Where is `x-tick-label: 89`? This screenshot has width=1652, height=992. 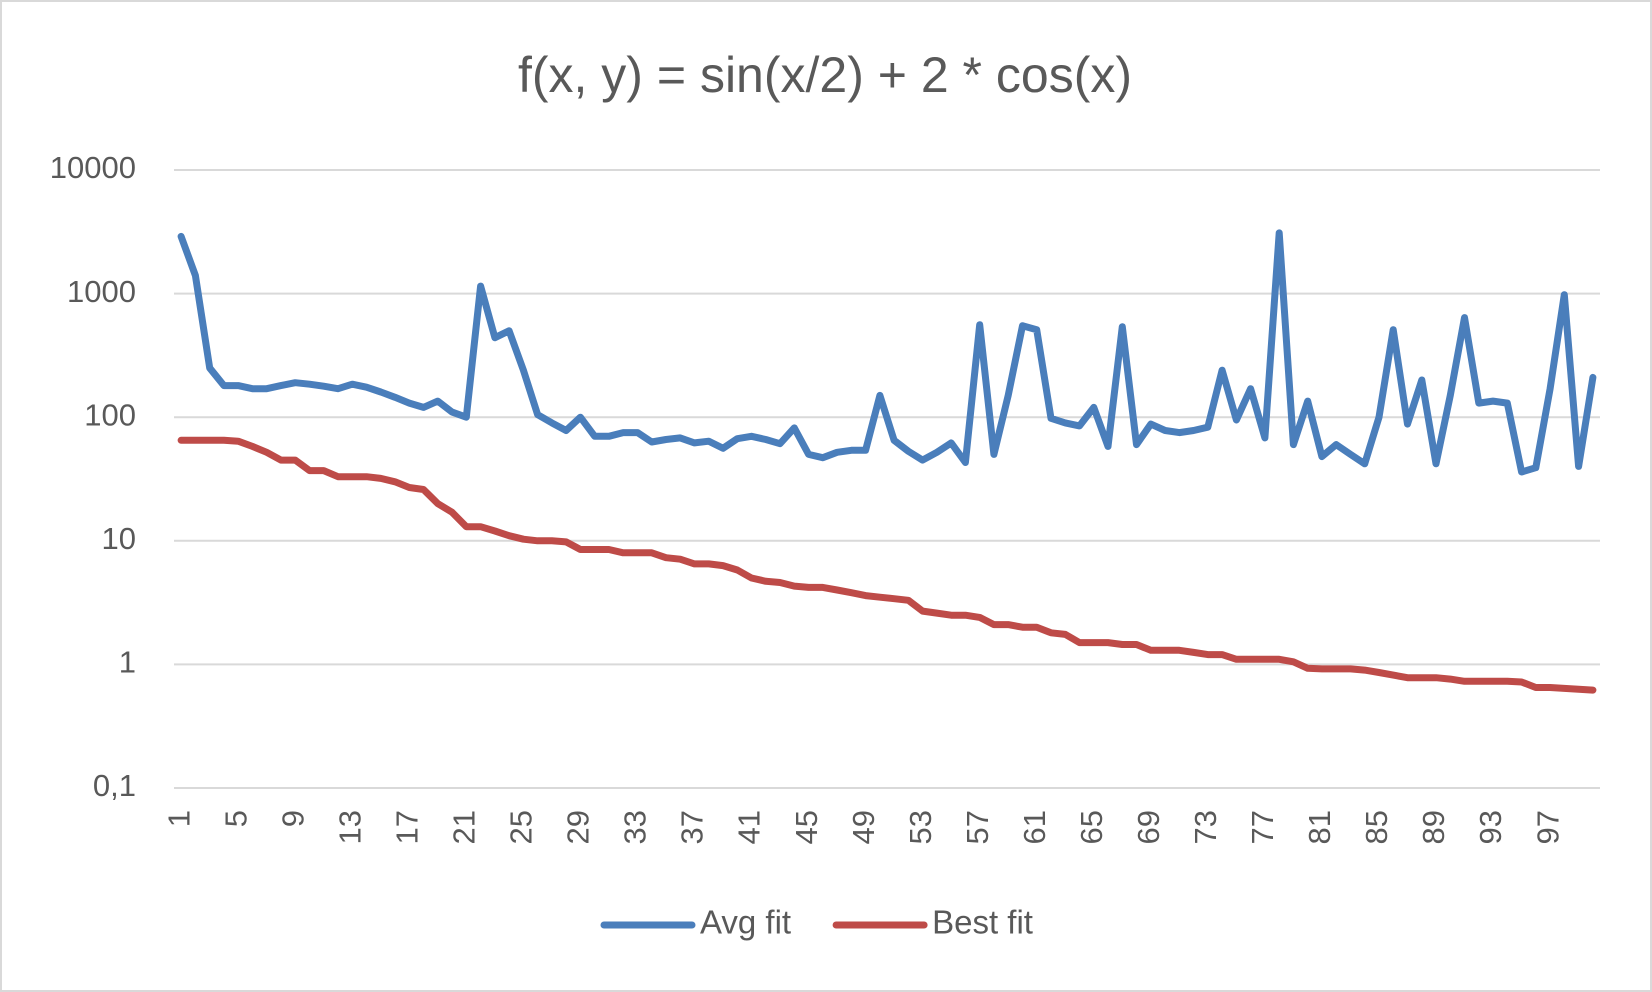
x-tick-label: 89 is located at coordinates (1433, 827).